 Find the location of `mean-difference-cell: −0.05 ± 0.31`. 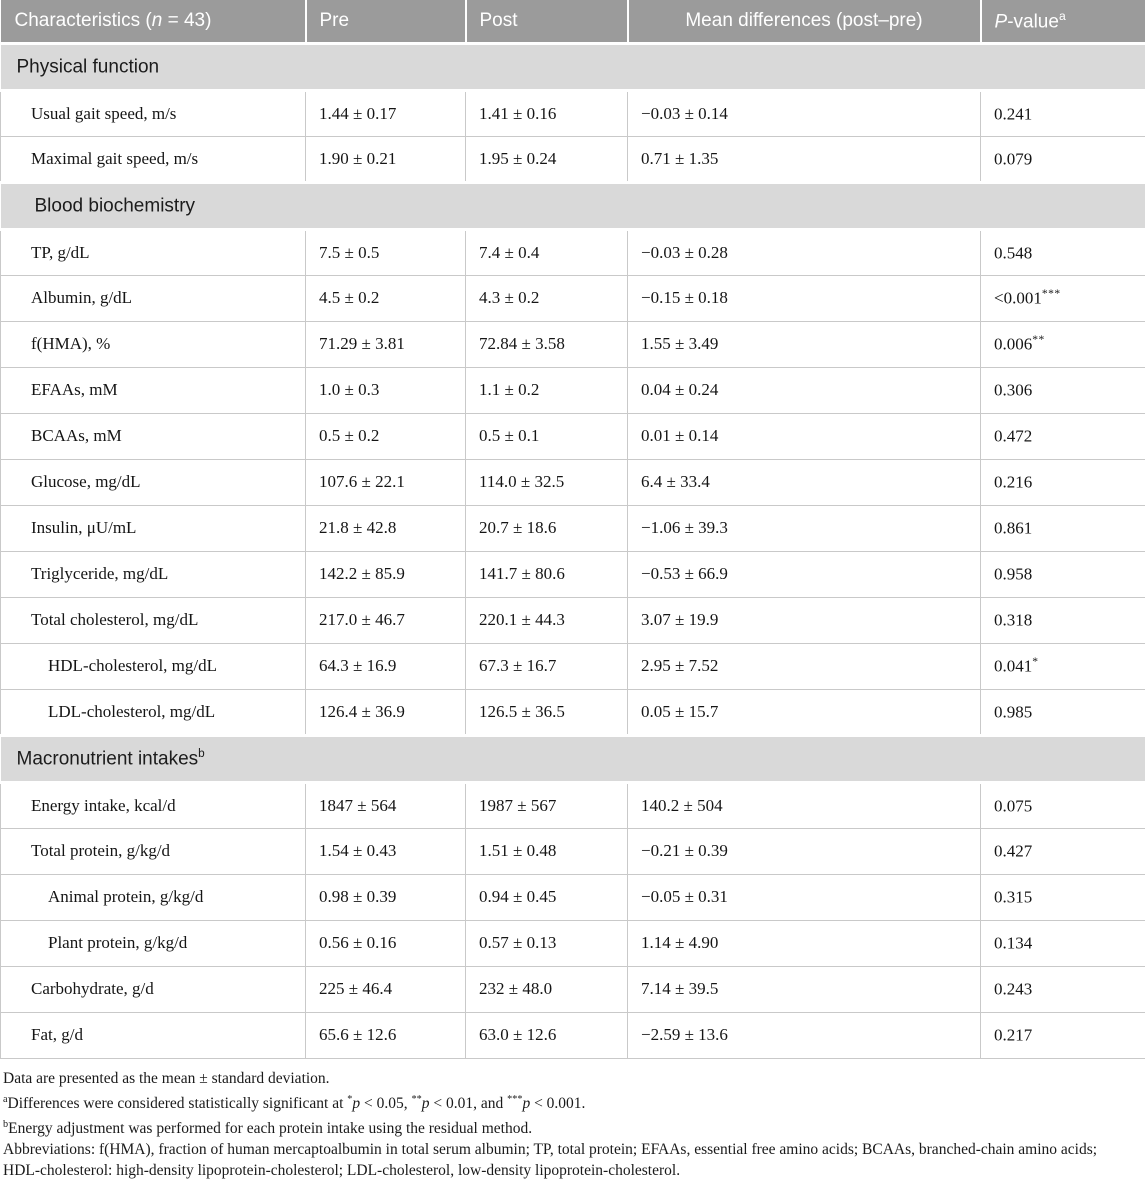

mean-difference-cell: −0.05 ± 0.31 is located at coordinates (804, 897).